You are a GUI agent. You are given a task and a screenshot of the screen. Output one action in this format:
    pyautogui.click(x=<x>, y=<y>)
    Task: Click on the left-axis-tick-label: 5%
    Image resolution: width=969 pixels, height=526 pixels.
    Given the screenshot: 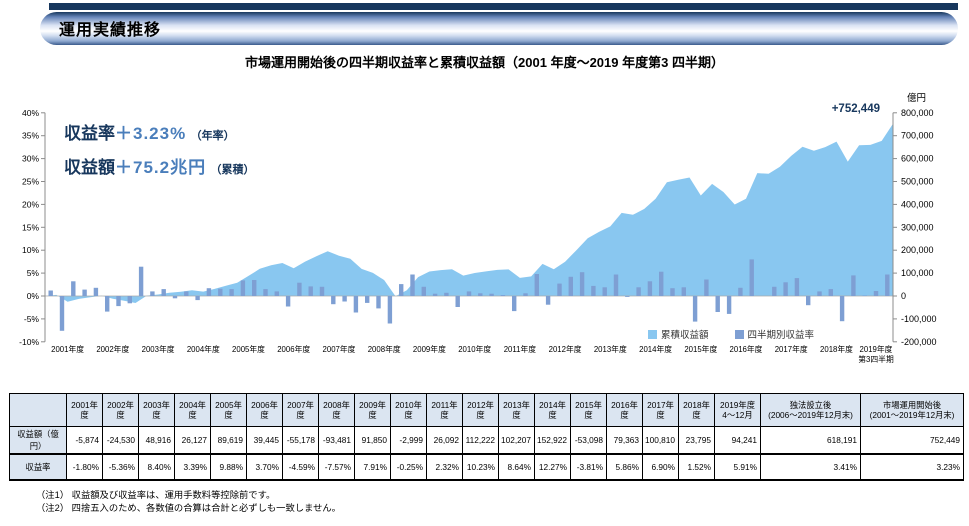 What is the action you would take?
    pyautogui.click(x=33, y=273)
    